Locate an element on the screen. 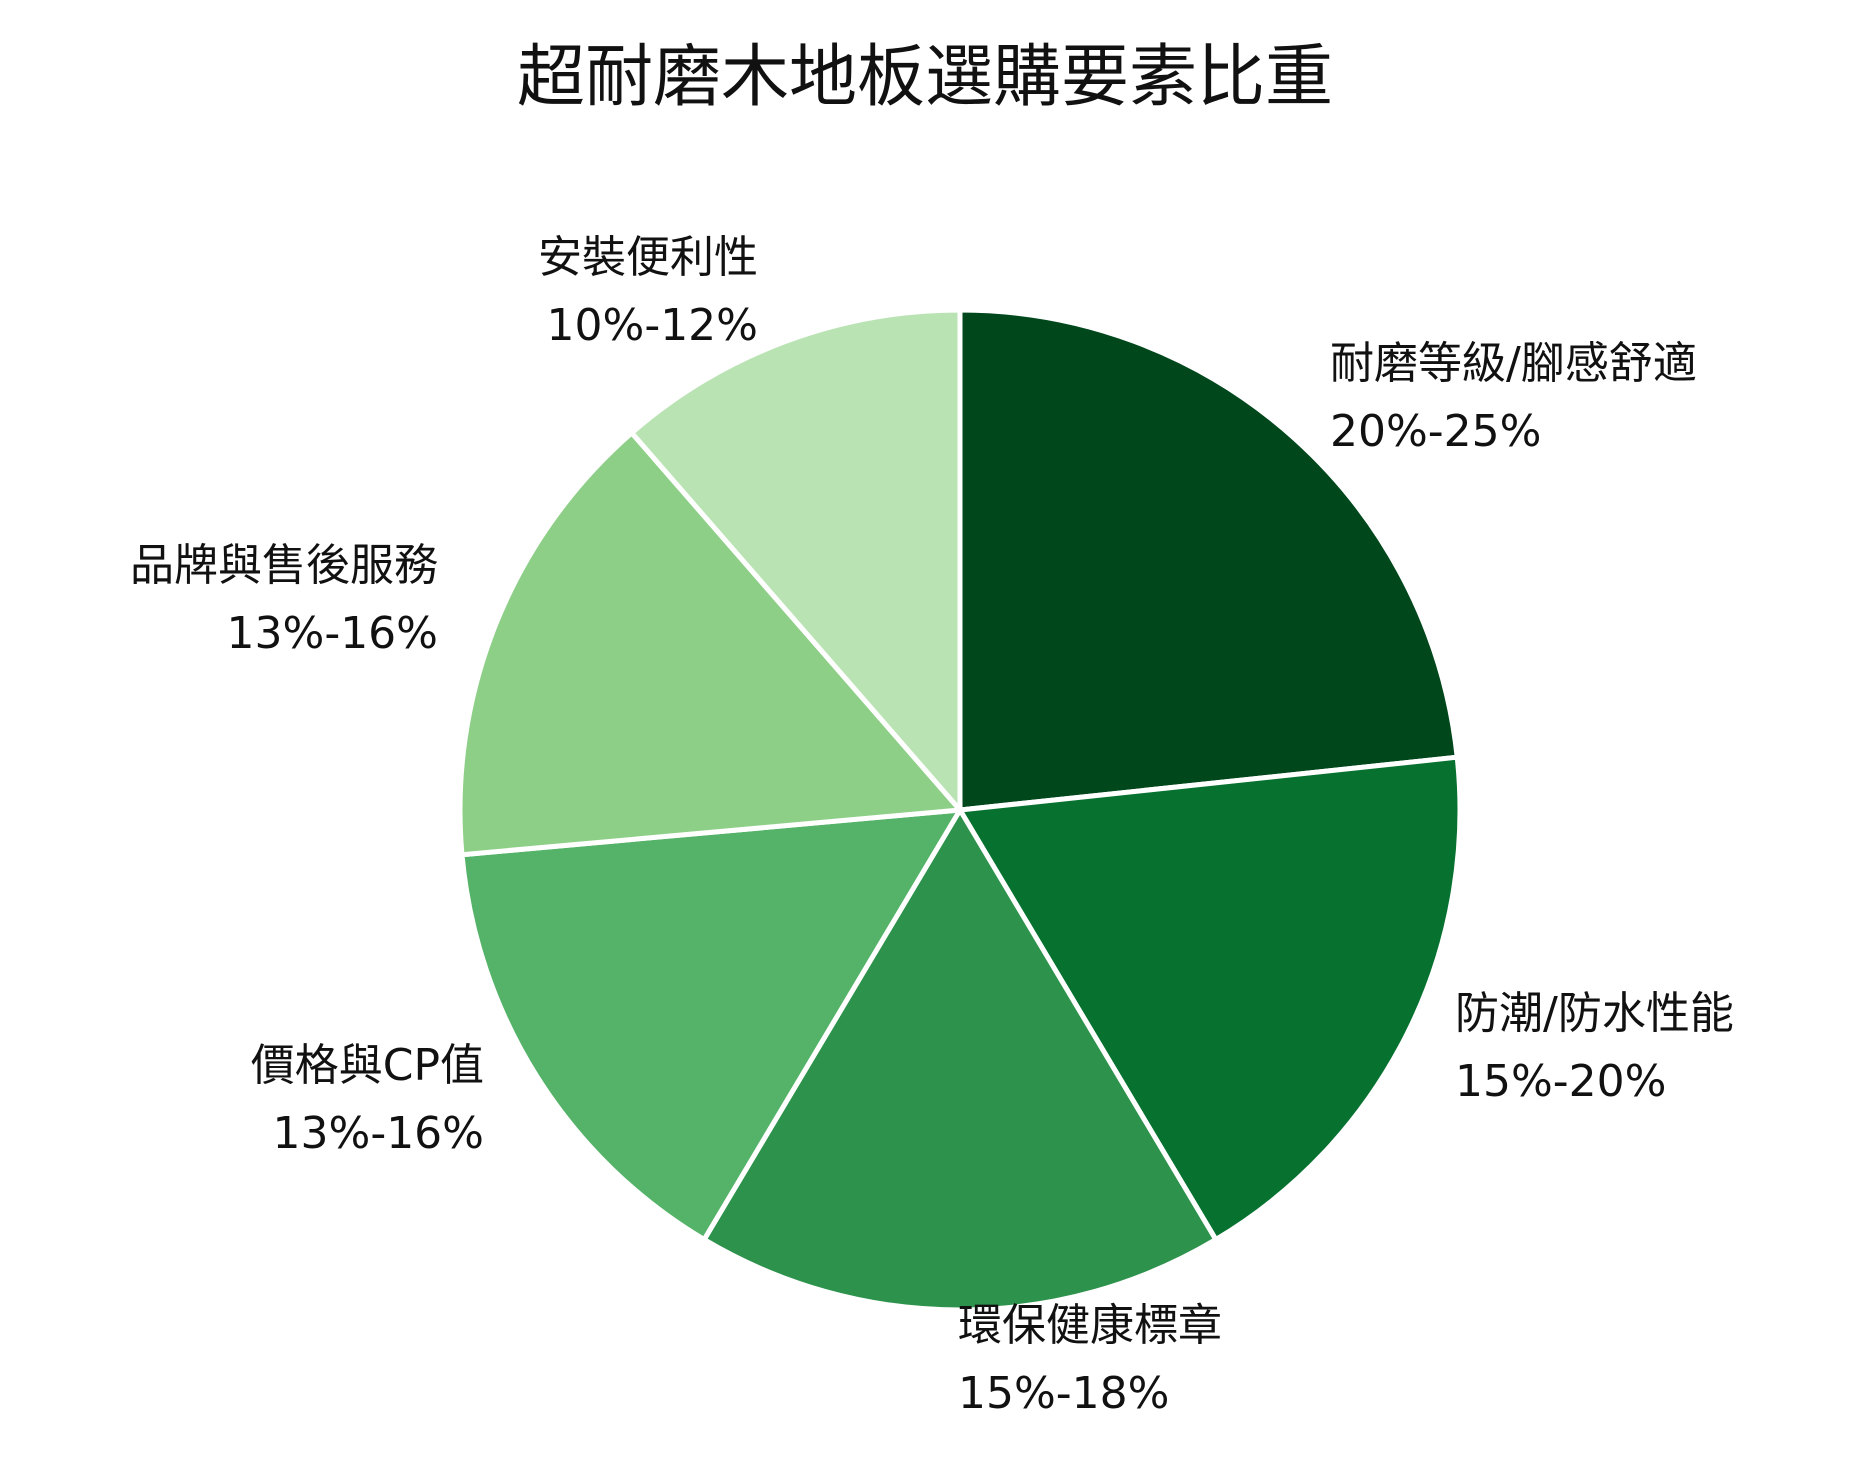  slice-label-1: 耐磨等級/腳感舒適 is located at coordinates (1513, 363).